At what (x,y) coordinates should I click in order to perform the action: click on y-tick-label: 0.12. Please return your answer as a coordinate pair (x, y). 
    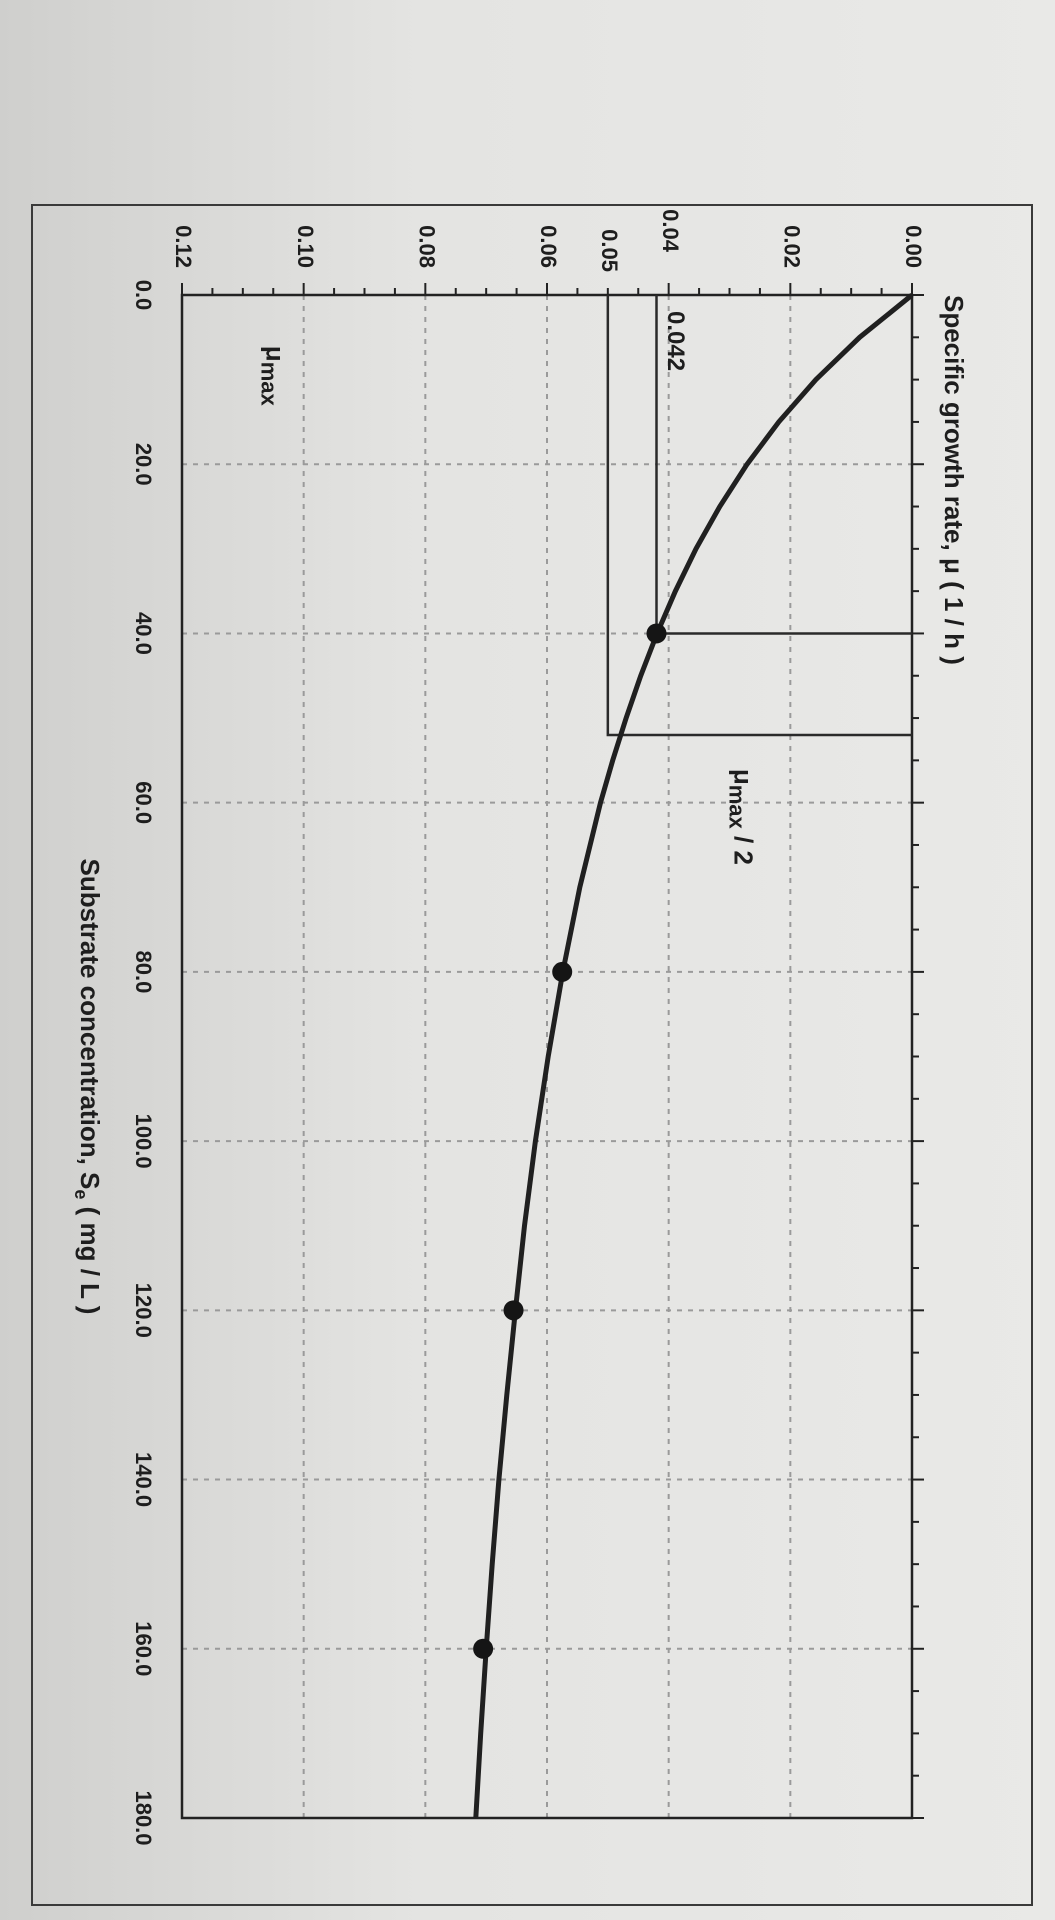
    Looking at the image, I should click on (183, 246).